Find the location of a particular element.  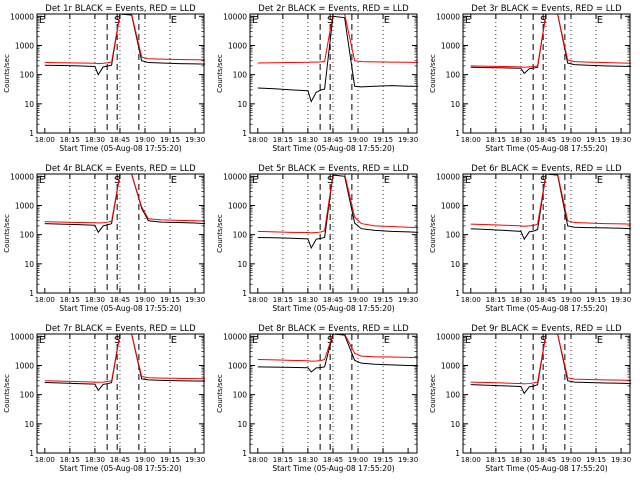

panel-title: Det 7r BLACK = Events, RED = LLD is located at coordinates (120, 329).